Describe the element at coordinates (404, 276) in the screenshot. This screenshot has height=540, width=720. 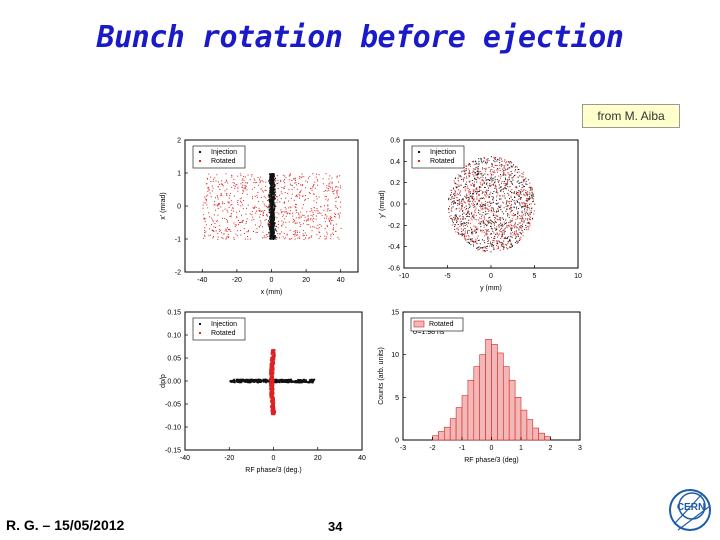
I see `x-tick-label: -10` at that location.